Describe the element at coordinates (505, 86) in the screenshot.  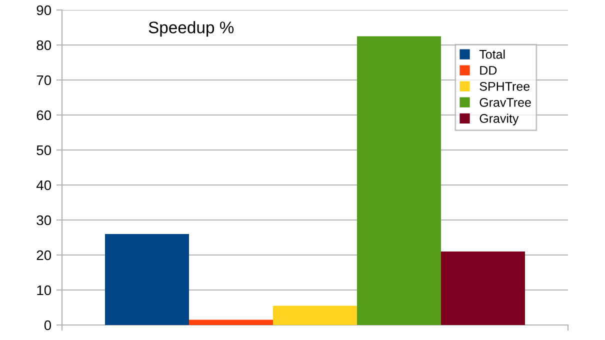
I see `legend-label: SPHTree` at that location.